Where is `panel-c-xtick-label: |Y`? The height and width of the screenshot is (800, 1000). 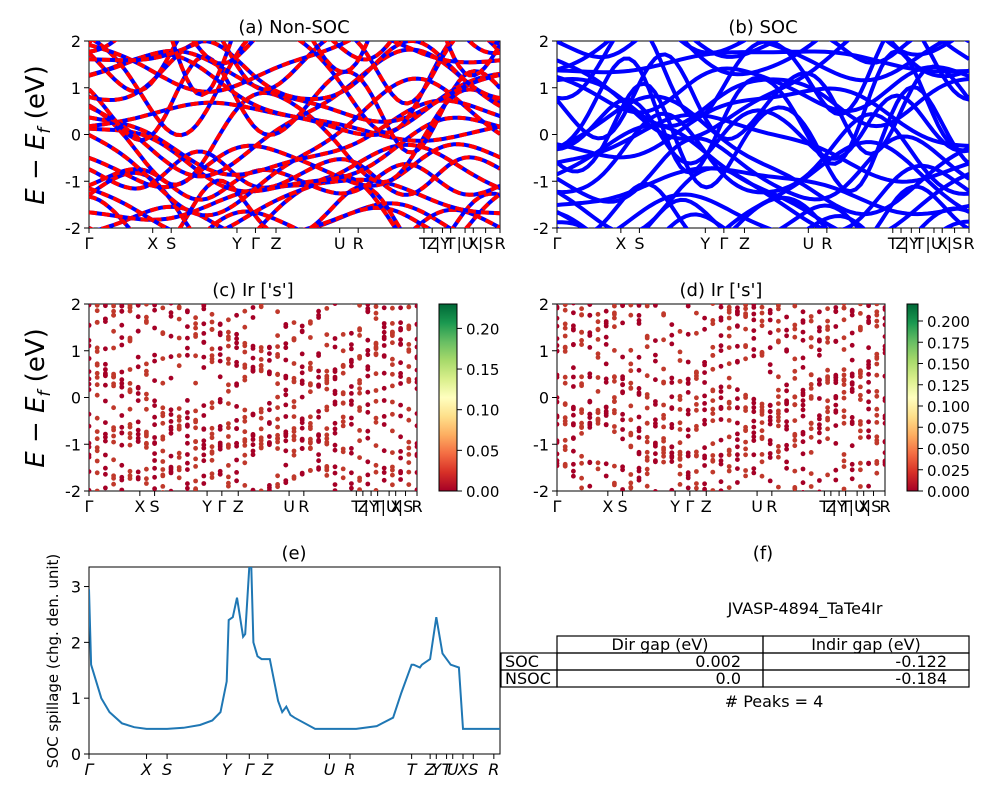
panel-c-xtick-label: |Y is located at coordinates (370, 506).